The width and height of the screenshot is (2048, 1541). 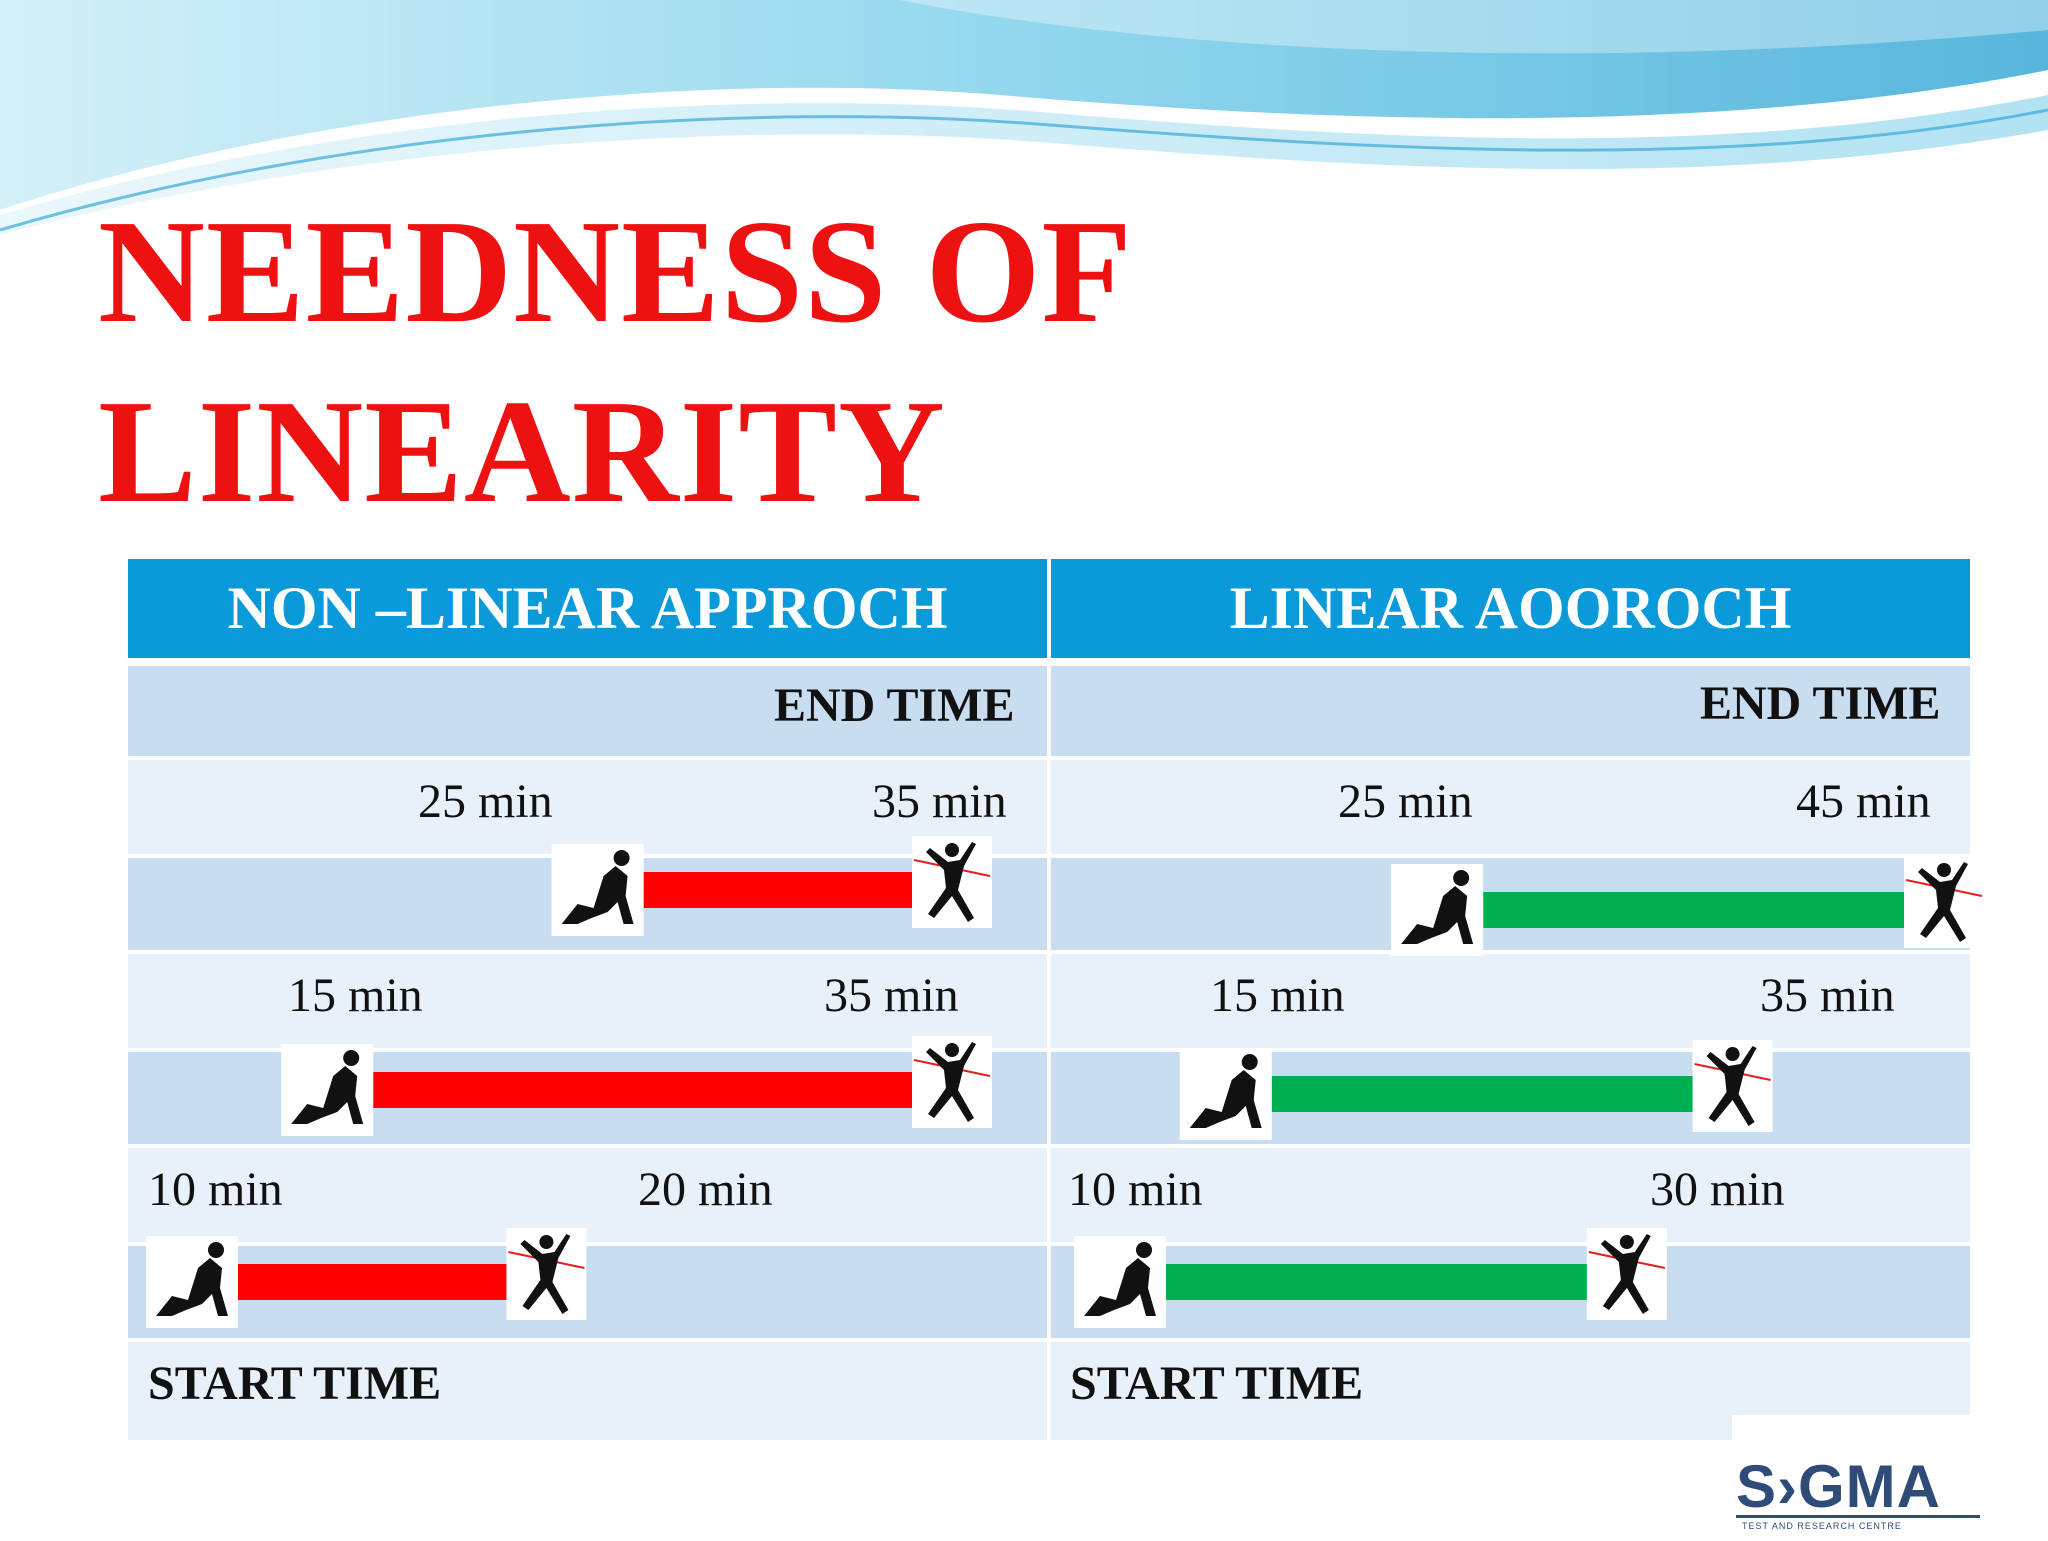 What do you see at coordinates (952, 850) in the screenshot?
I see `non-linear-finish-runner-icon-1-head` at bounding box center [952, 850].